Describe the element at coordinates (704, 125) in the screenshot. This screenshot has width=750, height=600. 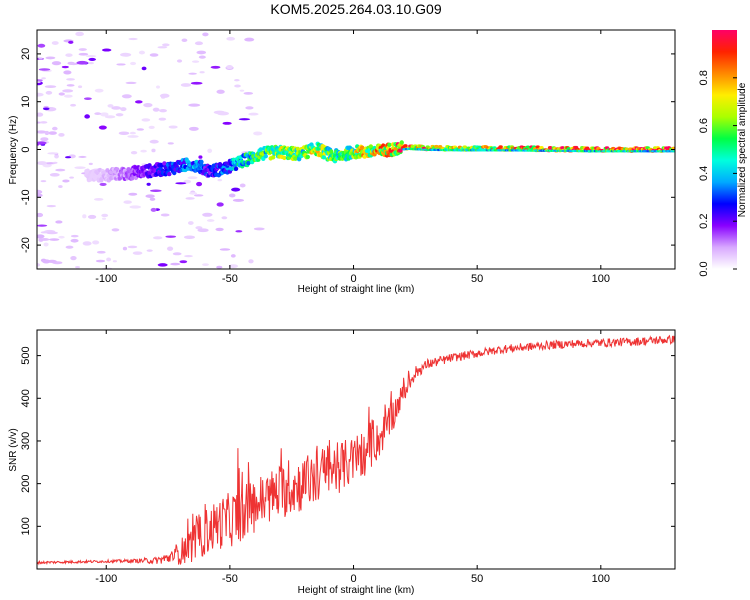
I see `colorbar-tick-label: 0.6` at that location.